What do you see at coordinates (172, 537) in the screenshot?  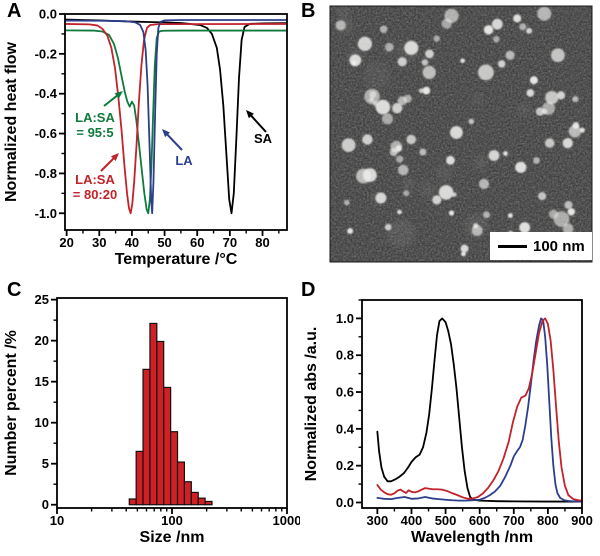 I see `x-axis-title: Size /nm` at bounding box center [172, 537].